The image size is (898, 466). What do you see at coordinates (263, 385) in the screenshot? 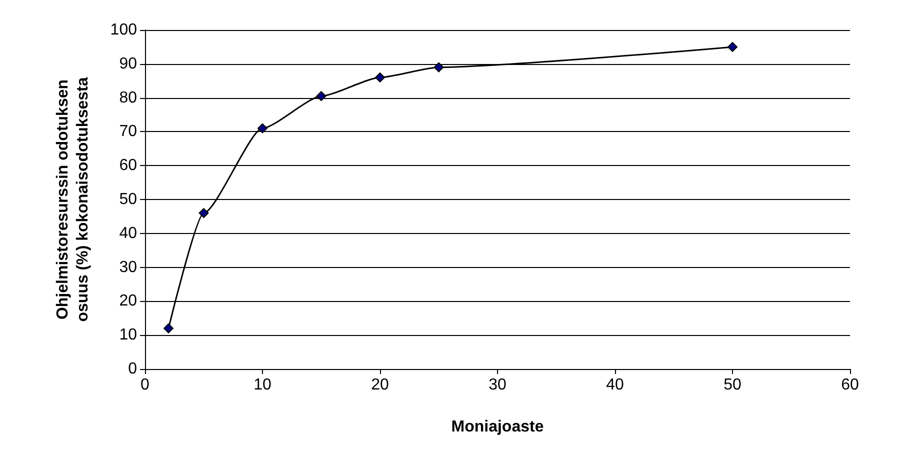
I see `x-tick-label: 10` at bounding box center [263, 385].